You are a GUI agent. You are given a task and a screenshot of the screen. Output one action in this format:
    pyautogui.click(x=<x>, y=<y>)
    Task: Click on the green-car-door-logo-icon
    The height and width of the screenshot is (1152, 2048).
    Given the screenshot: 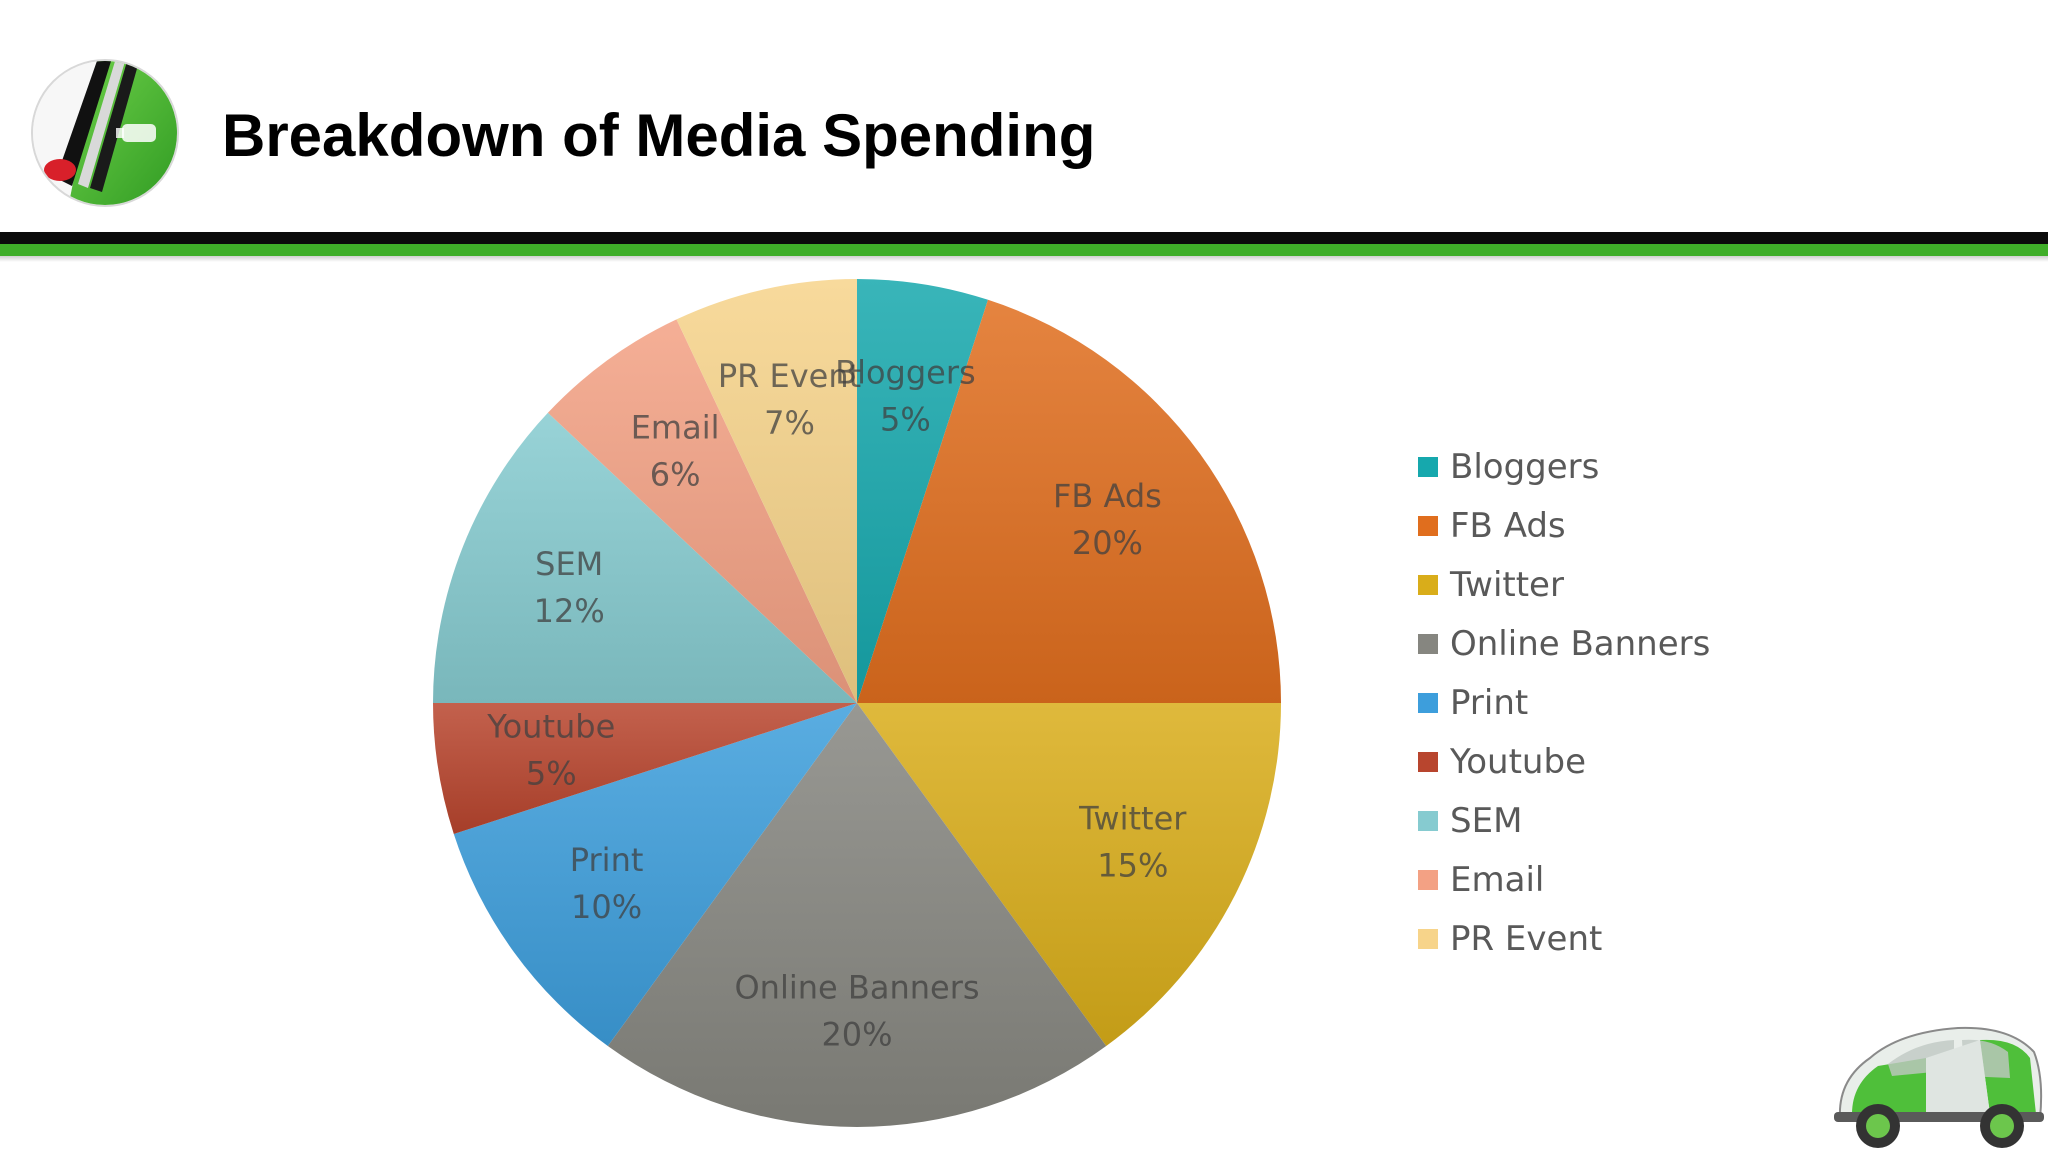 What is the action you would take?
    pyautogui.click(x=105, y=133)
    